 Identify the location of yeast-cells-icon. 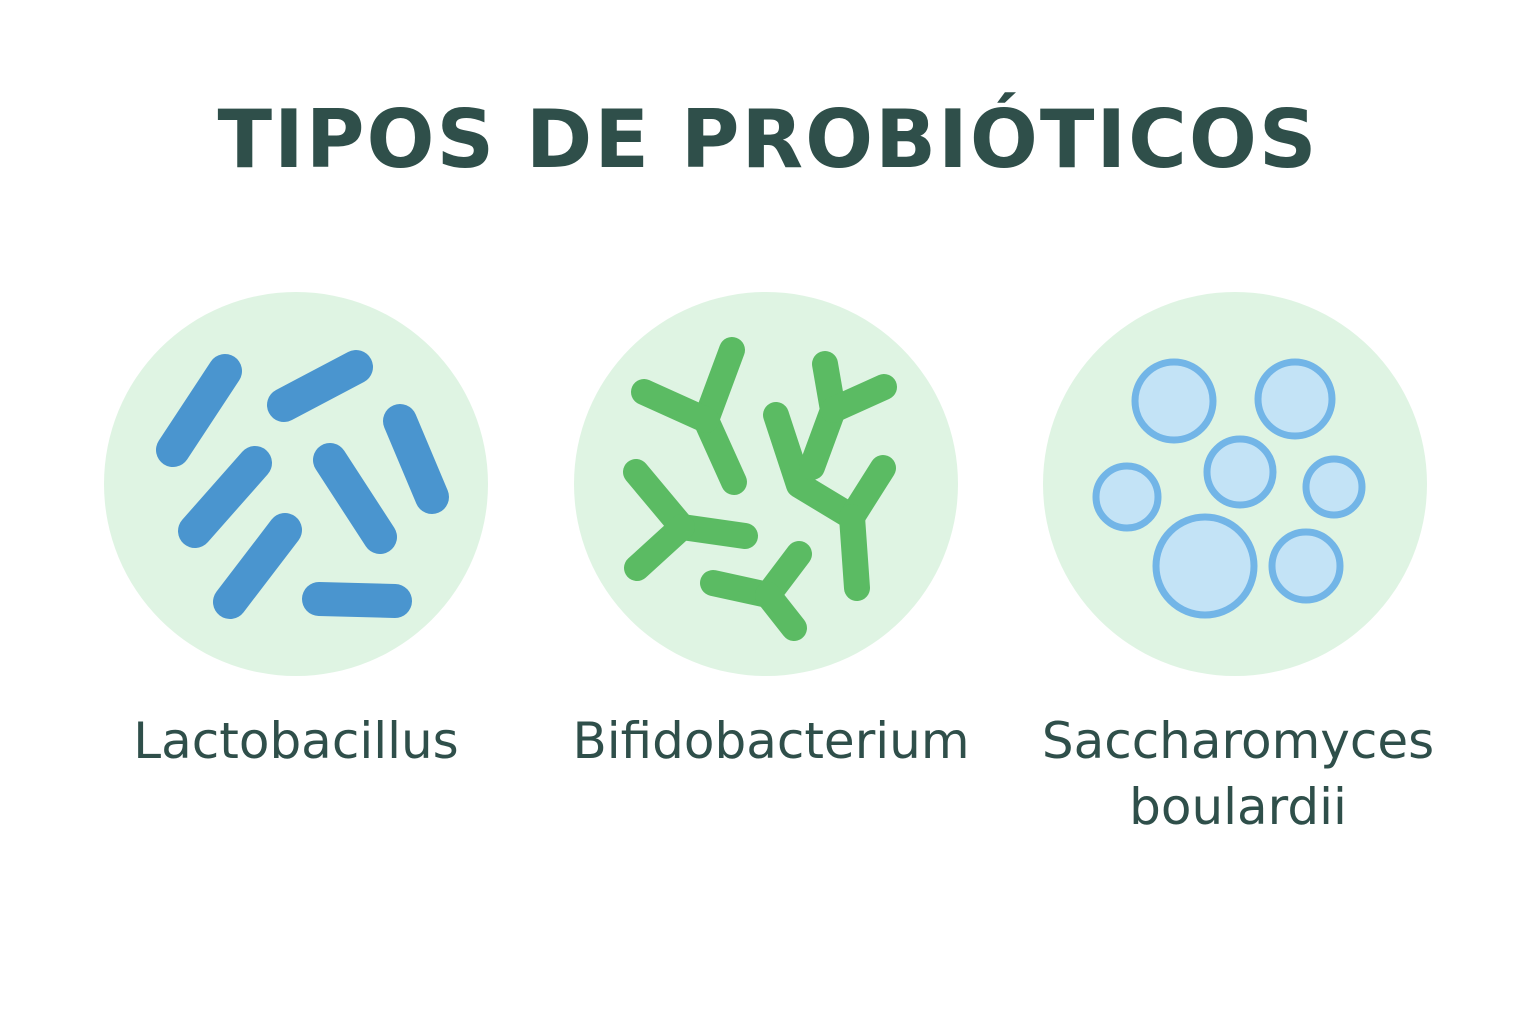
(1235, 484).